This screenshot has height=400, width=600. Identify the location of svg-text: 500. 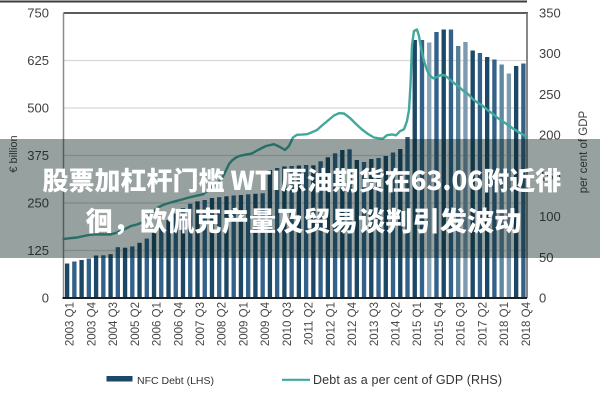
(38, 108).